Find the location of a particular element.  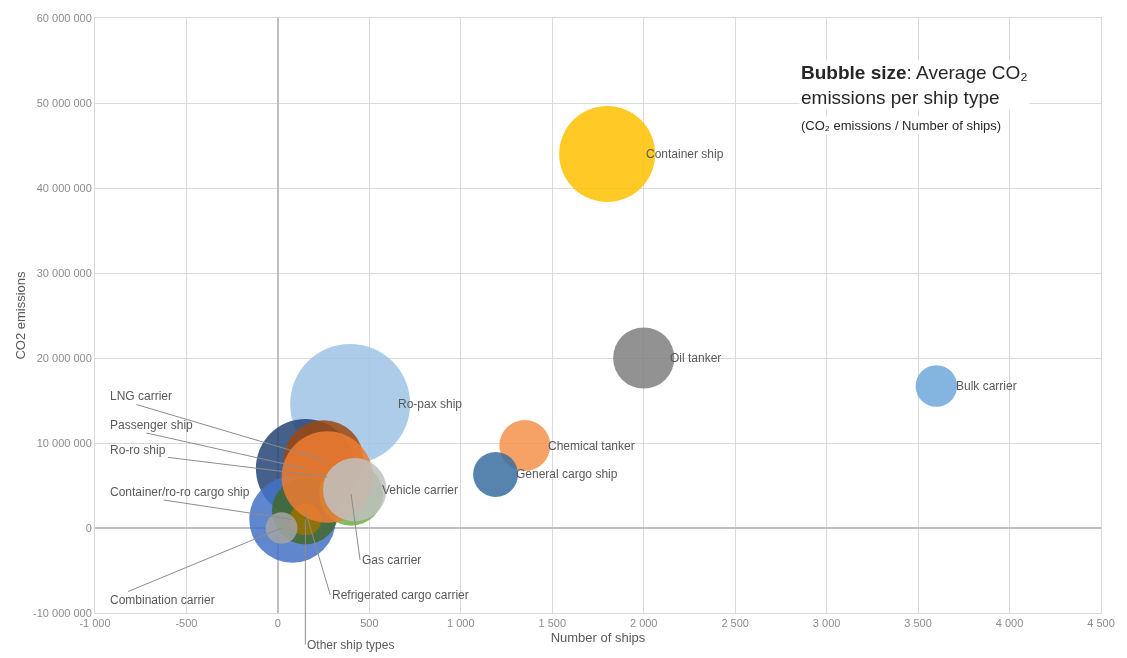

y-tick-label: -10 000 000 is located at coordinates (62, 612).